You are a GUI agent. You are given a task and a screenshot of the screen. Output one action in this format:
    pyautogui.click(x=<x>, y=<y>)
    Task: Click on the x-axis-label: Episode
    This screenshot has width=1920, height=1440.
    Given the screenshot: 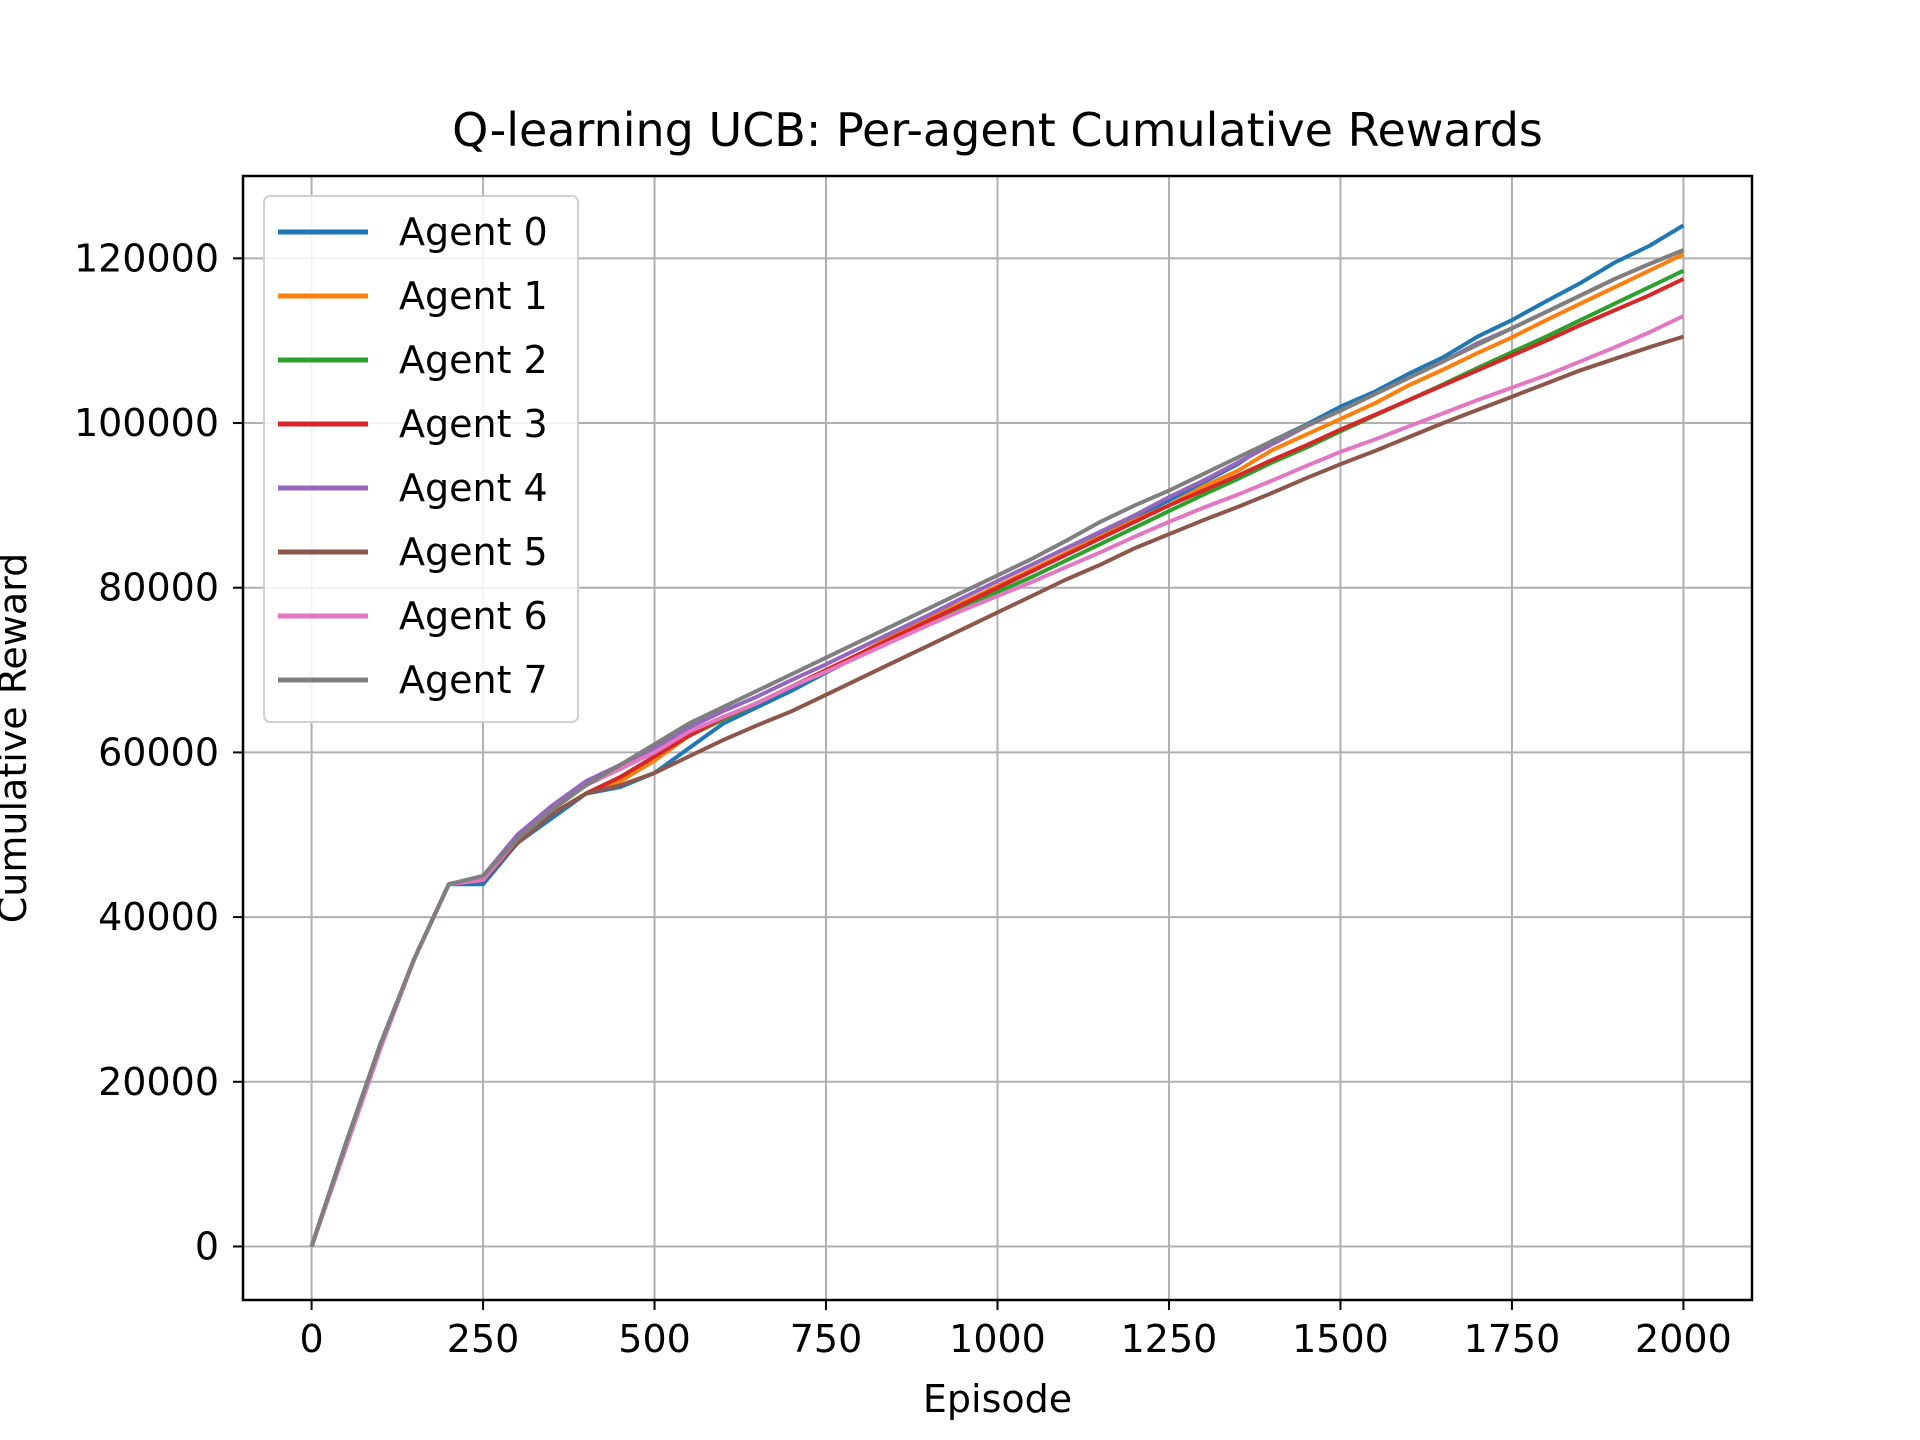 What is the action you would take?
    pyautogui.click(x=997, y=1399)
    